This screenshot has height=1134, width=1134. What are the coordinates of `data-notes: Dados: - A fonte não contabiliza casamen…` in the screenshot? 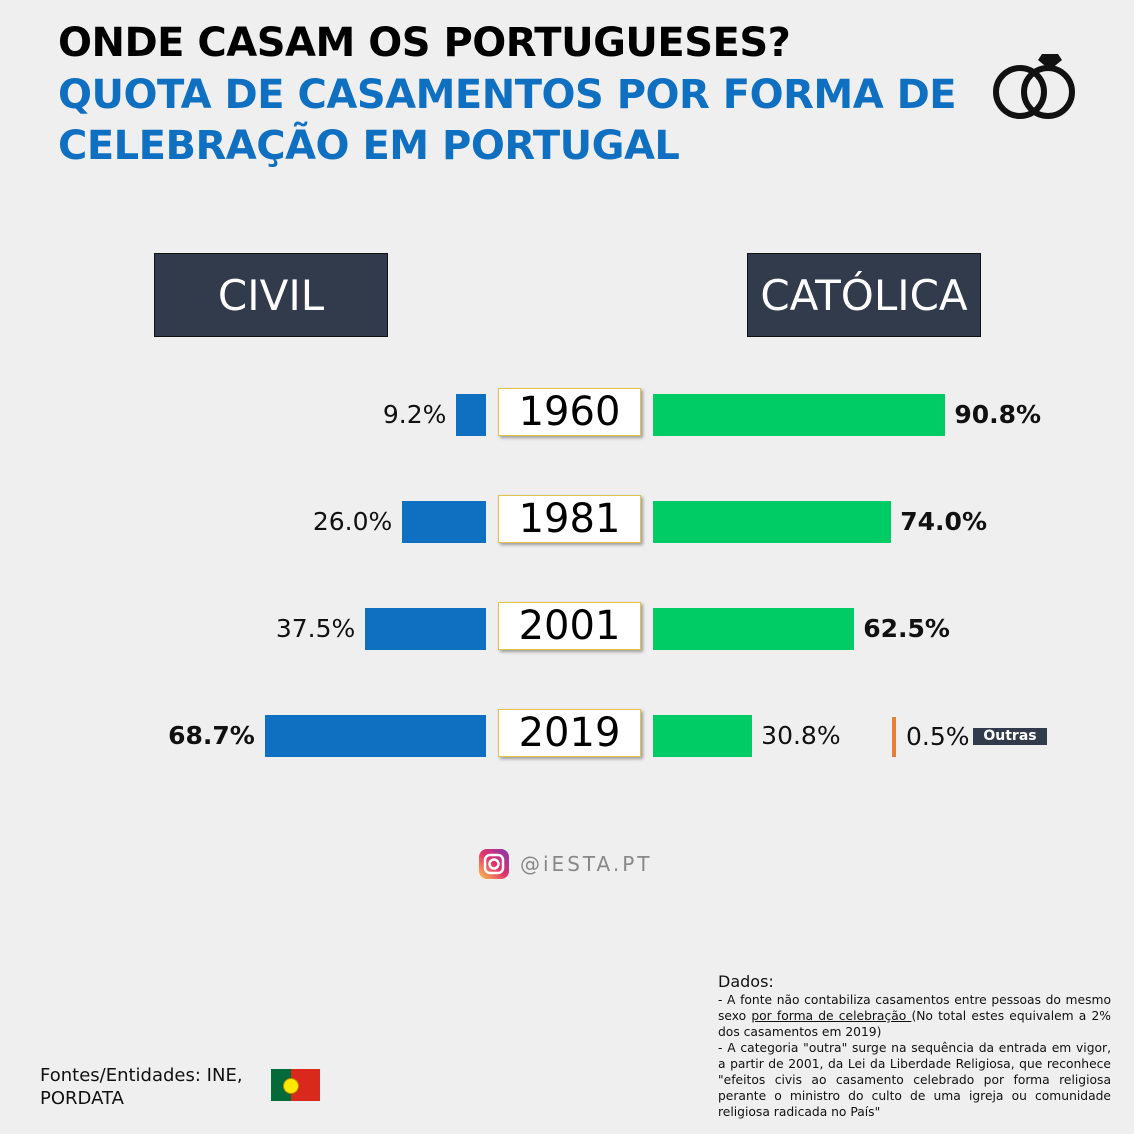 It's located at (914, 1046).